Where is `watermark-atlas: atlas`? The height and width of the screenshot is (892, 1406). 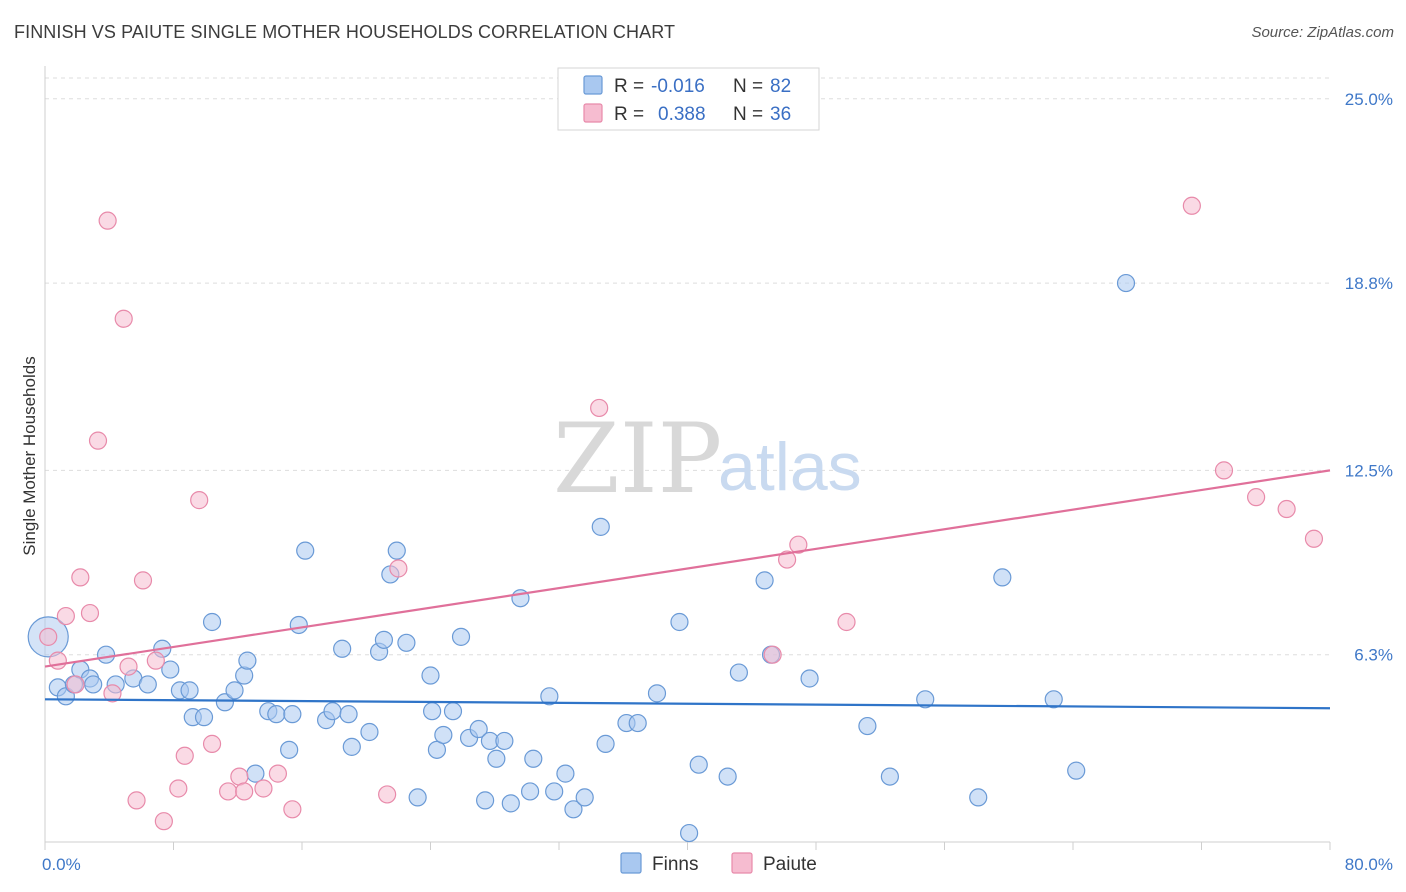 watermark-atlas: atlas is located at coordinates (790, 467).